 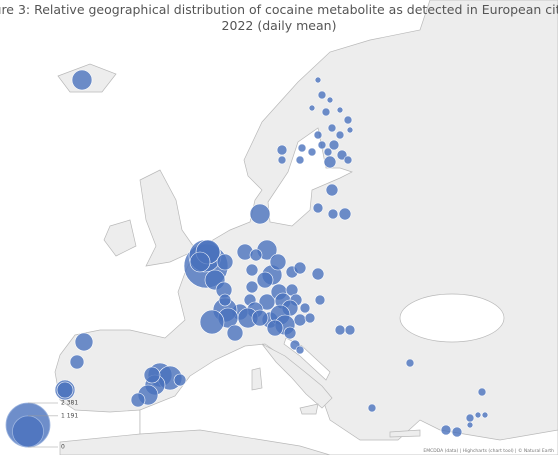 I want to click on crete, so click(x=405, y=433).